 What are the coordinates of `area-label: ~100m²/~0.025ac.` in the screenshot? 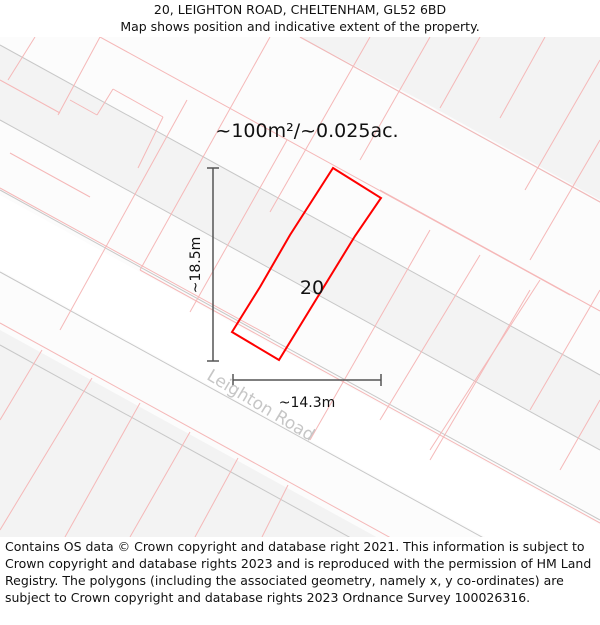 It's located at (306, 131).